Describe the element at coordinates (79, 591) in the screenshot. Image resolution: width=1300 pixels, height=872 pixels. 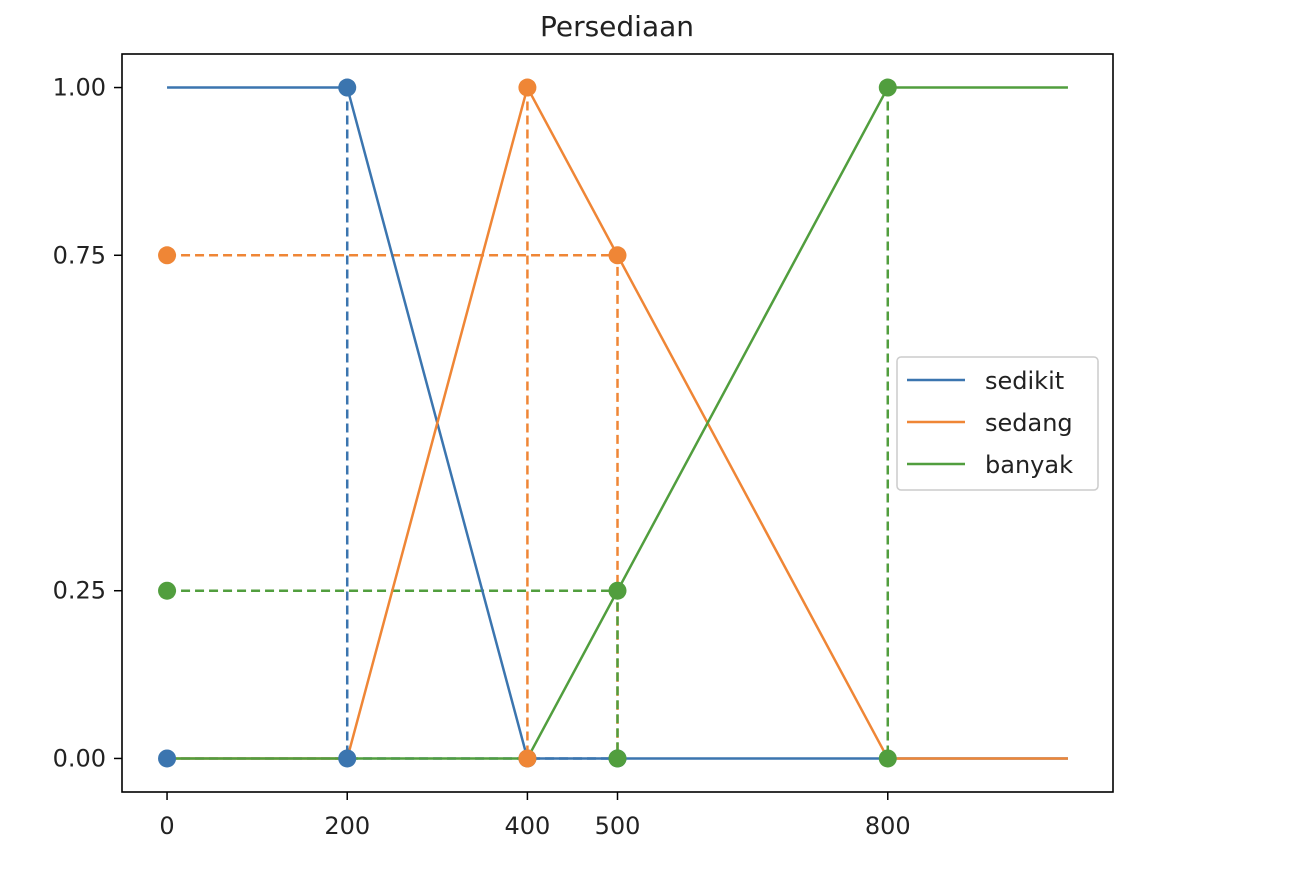
I see `y-tick-label-1: 0.25` at that location.